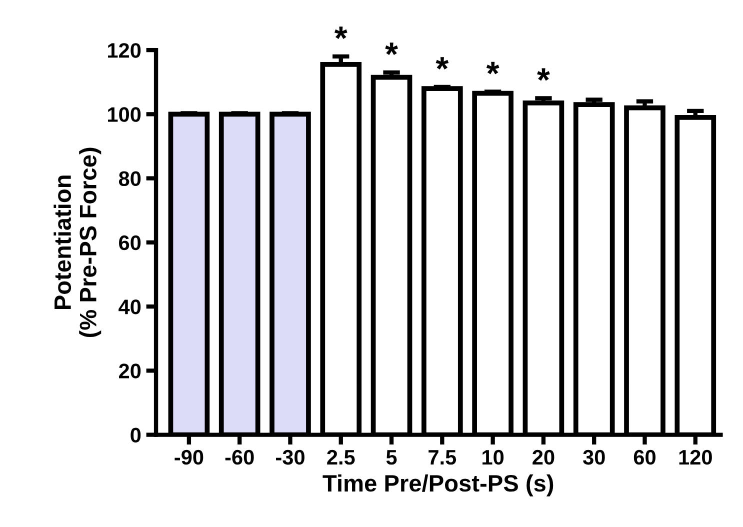  What do you see at coordinates (78, 243) in the screenshot?
I see `y-axis-title: Potentiation (% Pre-PS Force)` at bounding box center [78, 243].